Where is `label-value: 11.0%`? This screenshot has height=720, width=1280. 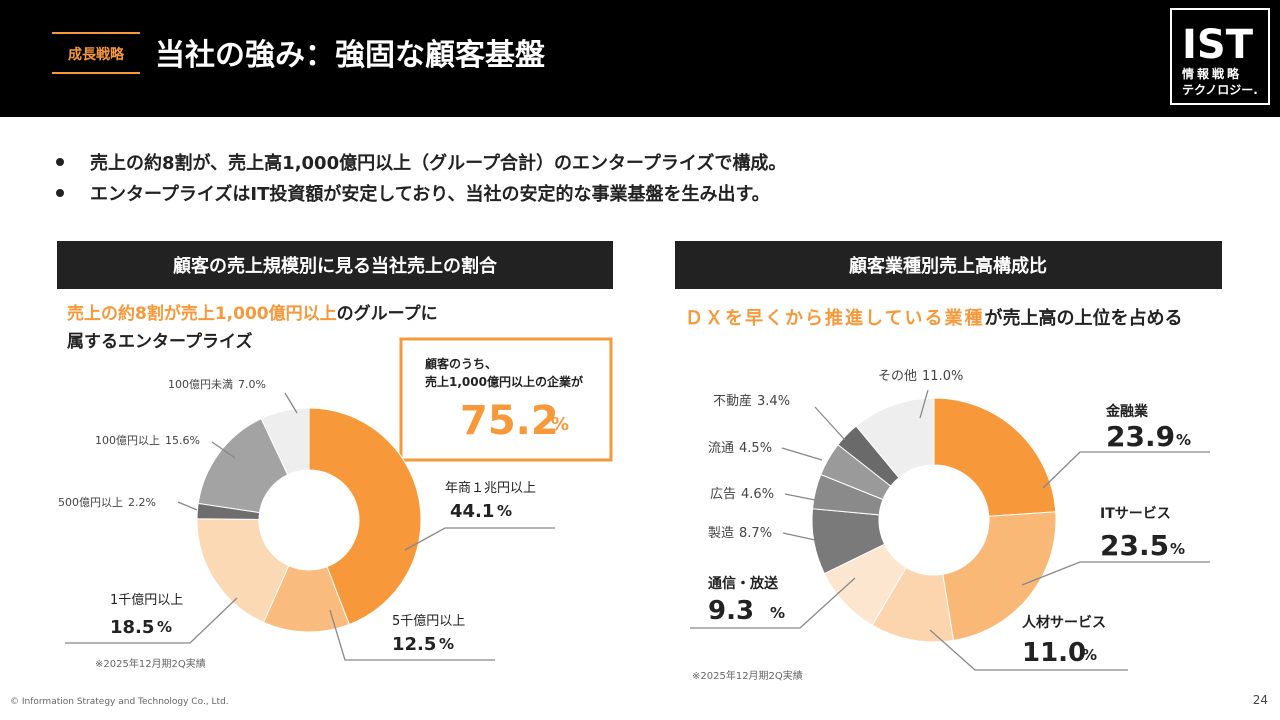 label-value: 11.0% is located at coordinates (942, 376).